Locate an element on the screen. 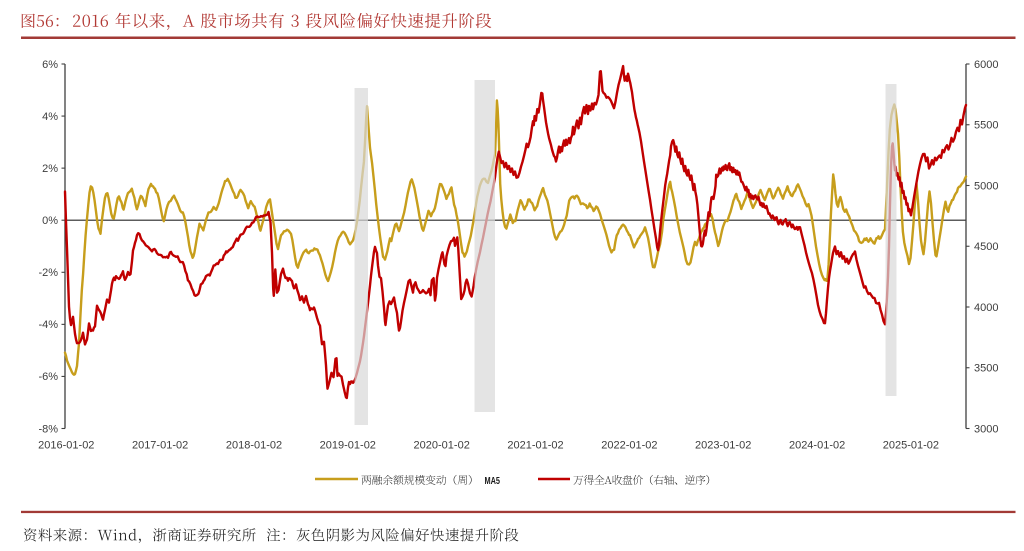 This screenshot has width=1024, height=551. svg-text: 2018-01-02 is located at coordinates (254, 446).